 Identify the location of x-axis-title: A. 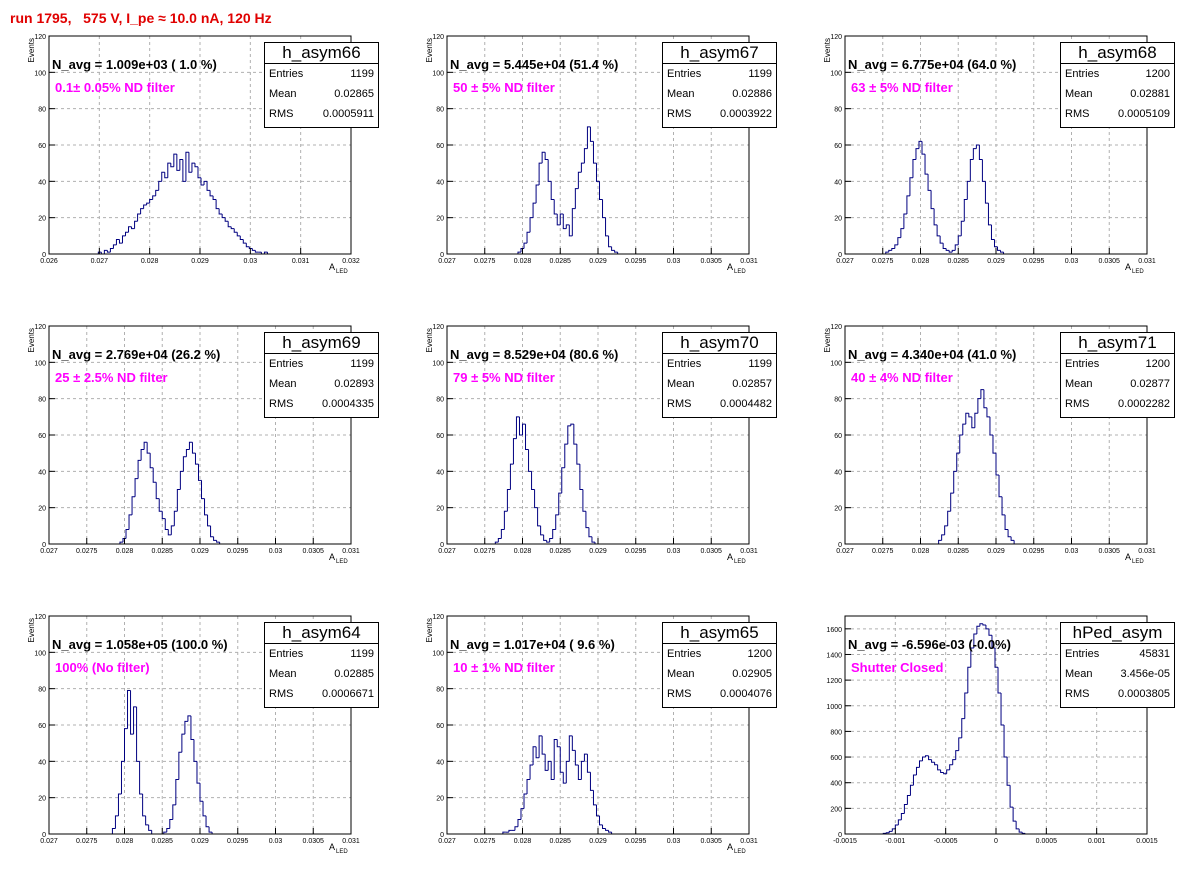
(730, 557).